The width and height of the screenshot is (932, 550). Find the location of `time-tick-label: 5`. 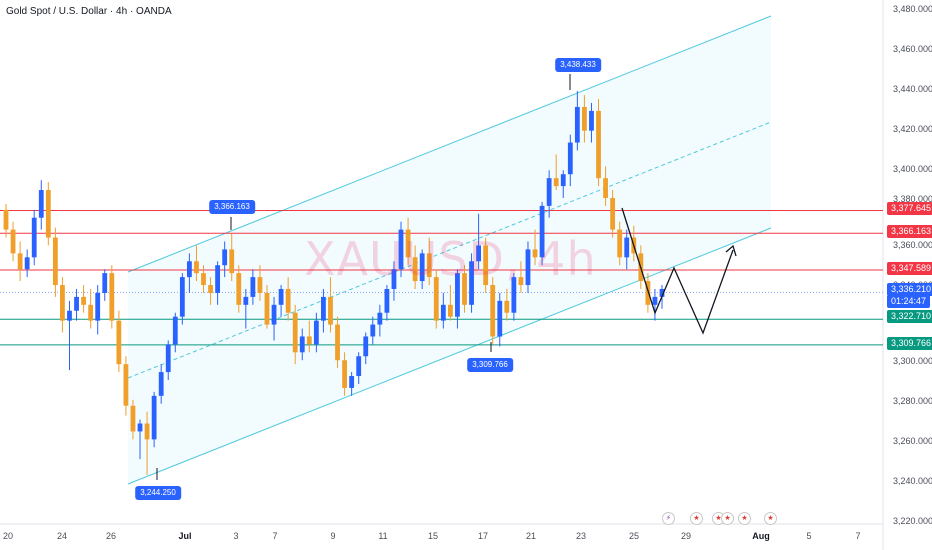

time-tick-label: 5 is located at coordinates (809, 536).